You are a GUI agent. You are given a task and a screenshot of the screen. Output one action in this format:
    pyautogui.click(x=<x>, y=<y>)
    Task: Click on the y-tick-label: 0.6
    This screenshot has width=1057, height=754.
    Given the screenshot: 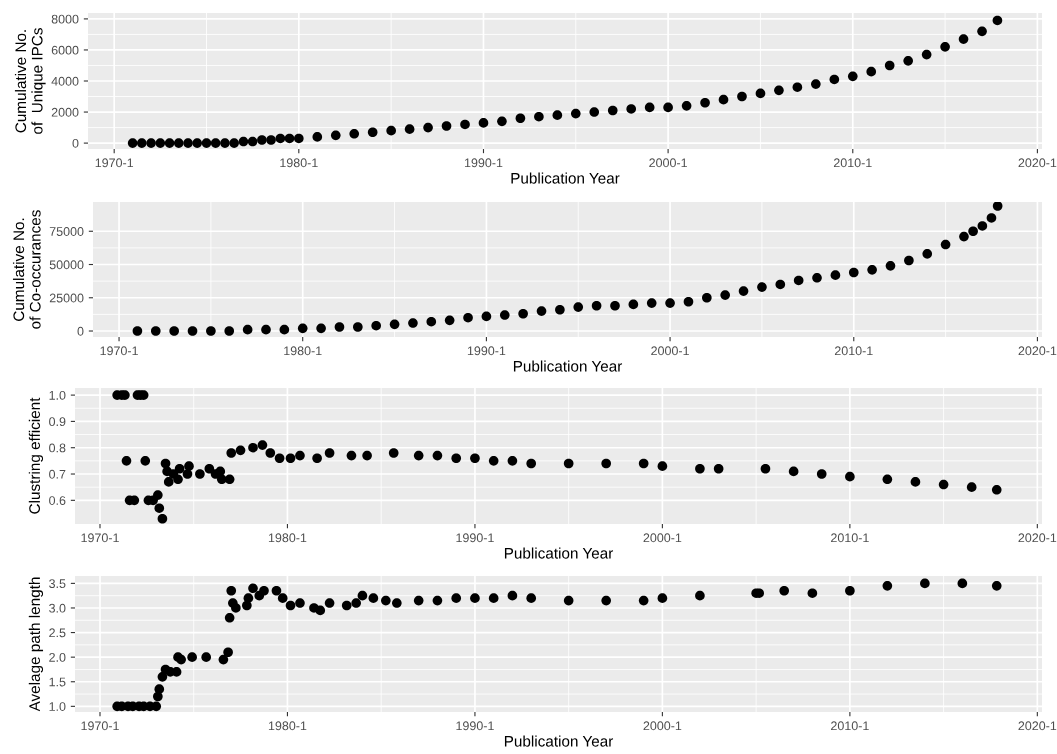 What is the action you would take?
    pyautogui.click(x=57, y=500)
    